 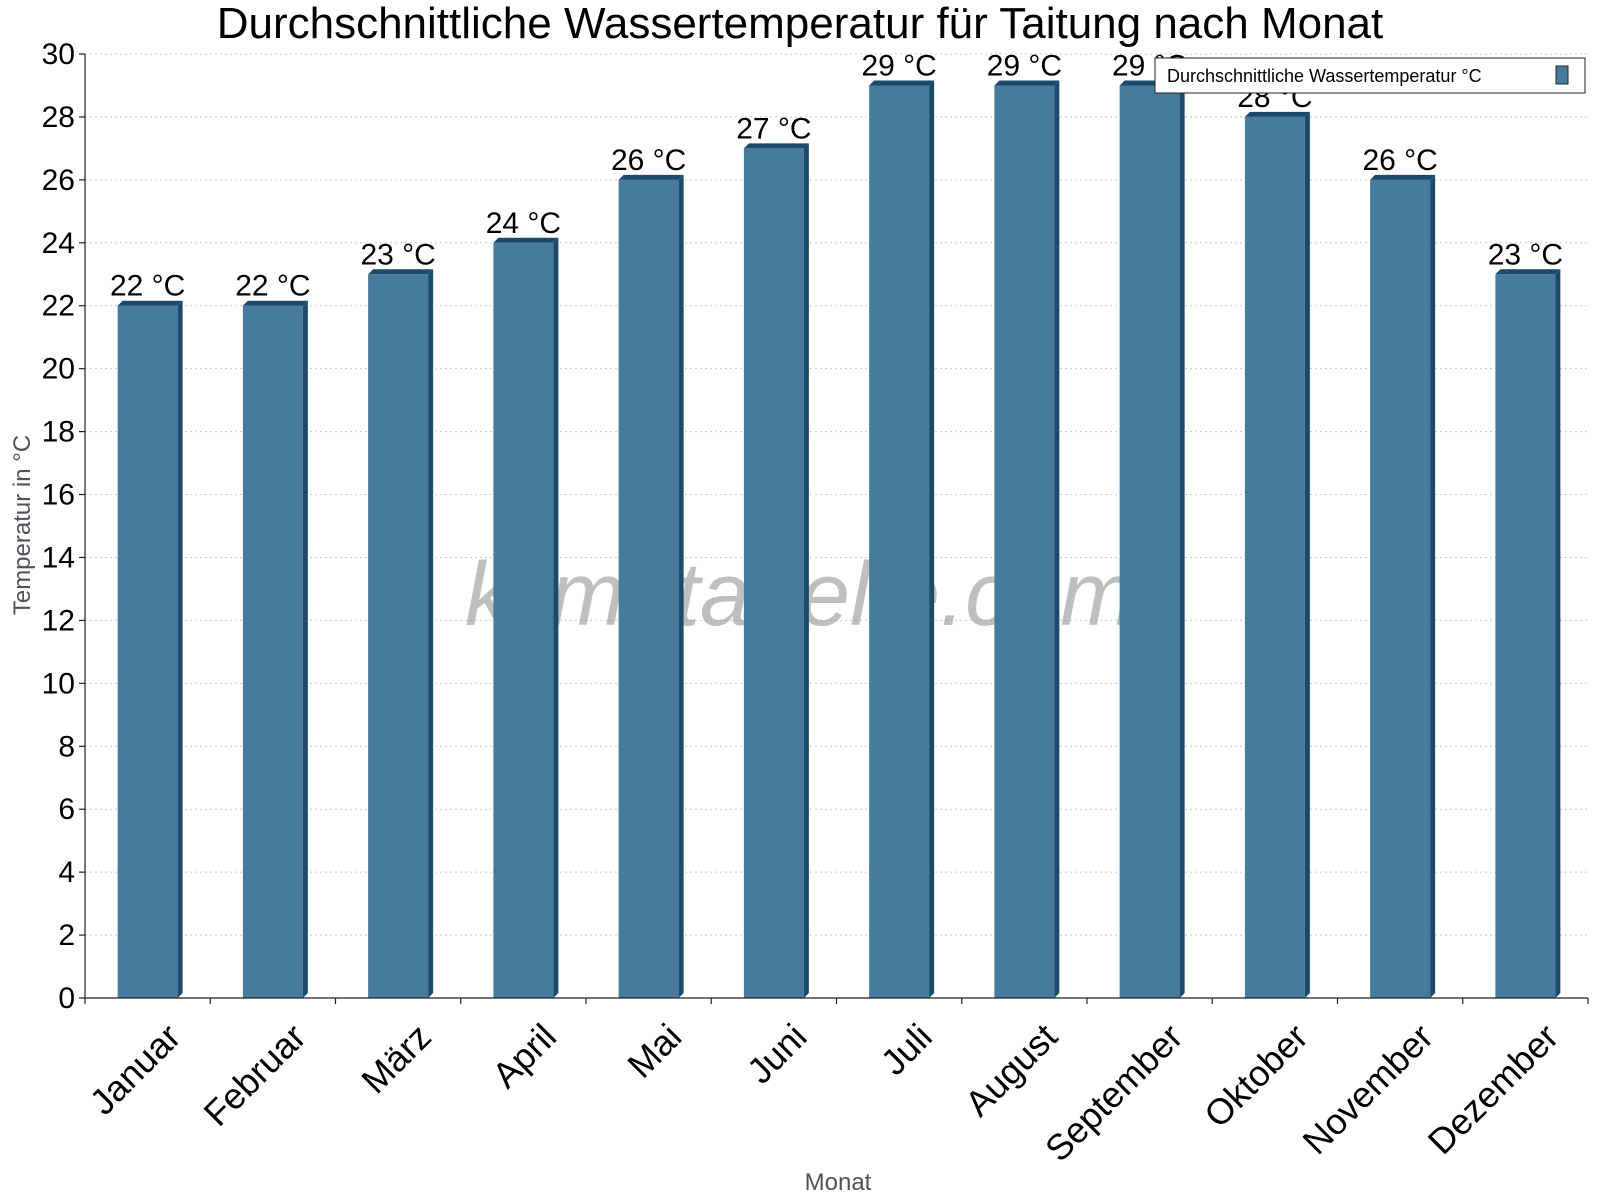 What do you see at coordinates (1114, 1093) in the screenshot?
I see `x-tick-label: September` at bounding box center [1114, 1093].